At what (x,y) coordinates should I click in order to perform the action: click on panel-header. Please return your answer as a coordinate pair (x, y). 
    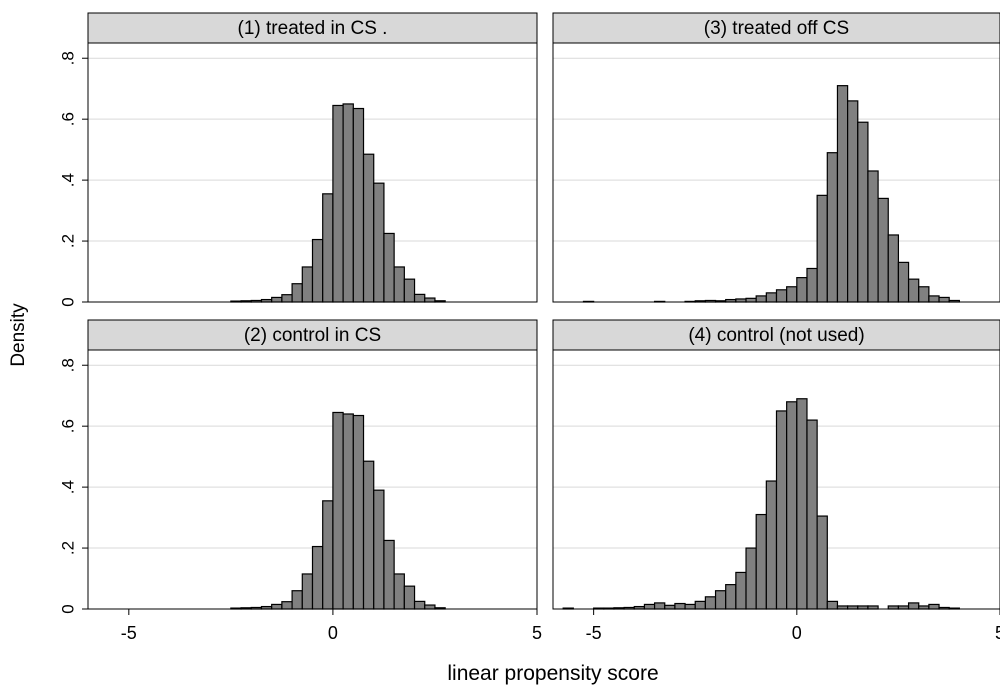
    Looking at the image, I should click on (776, 28).